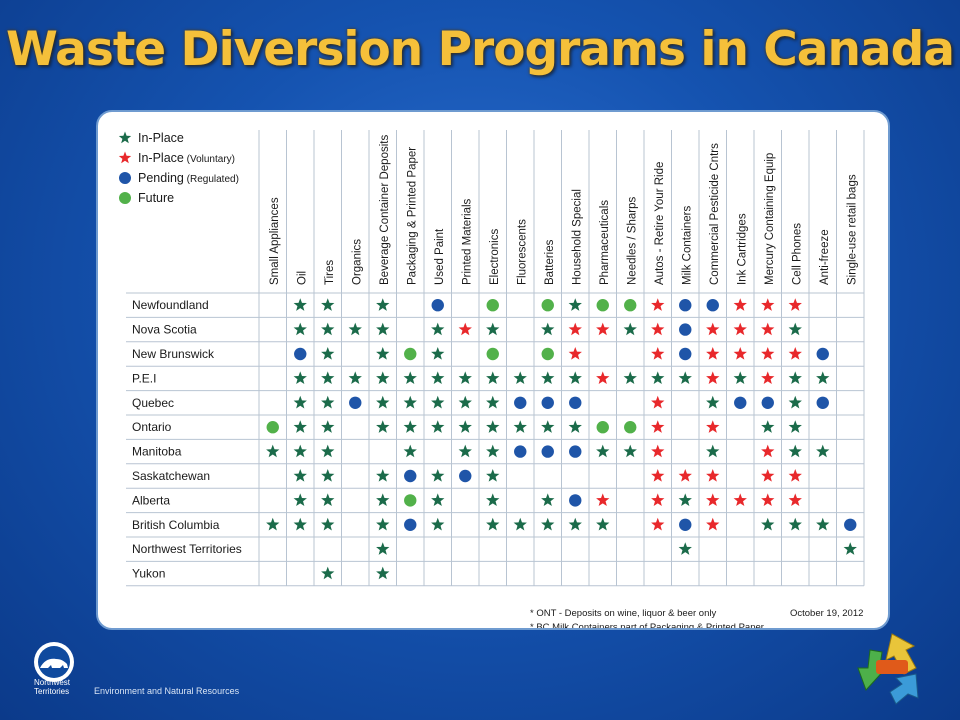  I want to click on polar-bear-logo-icon, so click(54, 662).